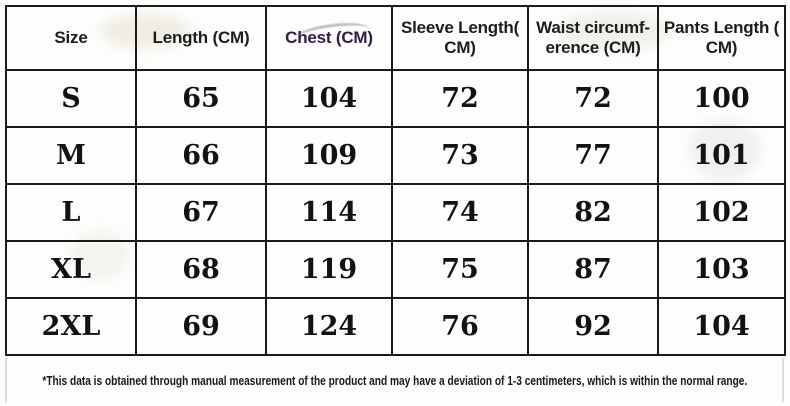 The image size is (790, 406). Describe the element at coordinates (329, 269) in the screenshot. I see `cell-chest: 119` at that location.